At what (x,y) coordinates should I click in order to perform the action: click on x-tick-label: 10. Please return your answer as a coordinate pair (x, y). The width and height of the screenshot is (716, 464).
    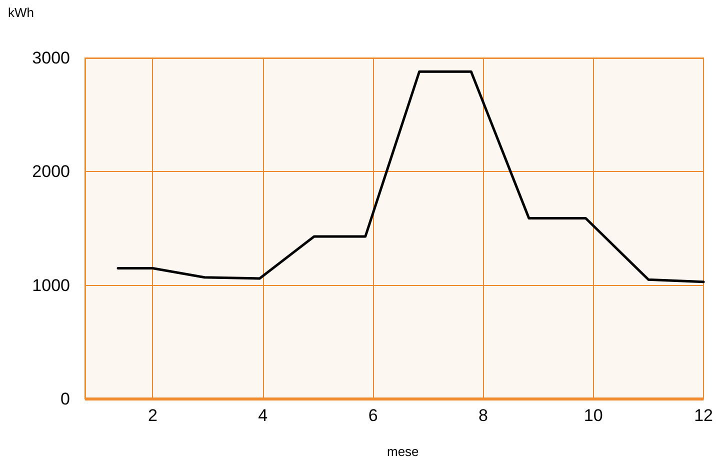
    Looking at the image, I should click on (593, 415).